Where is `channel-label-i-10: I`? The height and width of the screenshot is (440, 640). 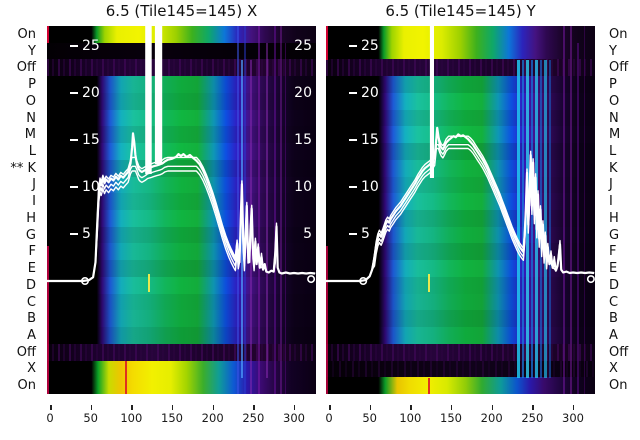 channel-label-i-10: I is located at coordinates (34, 202).